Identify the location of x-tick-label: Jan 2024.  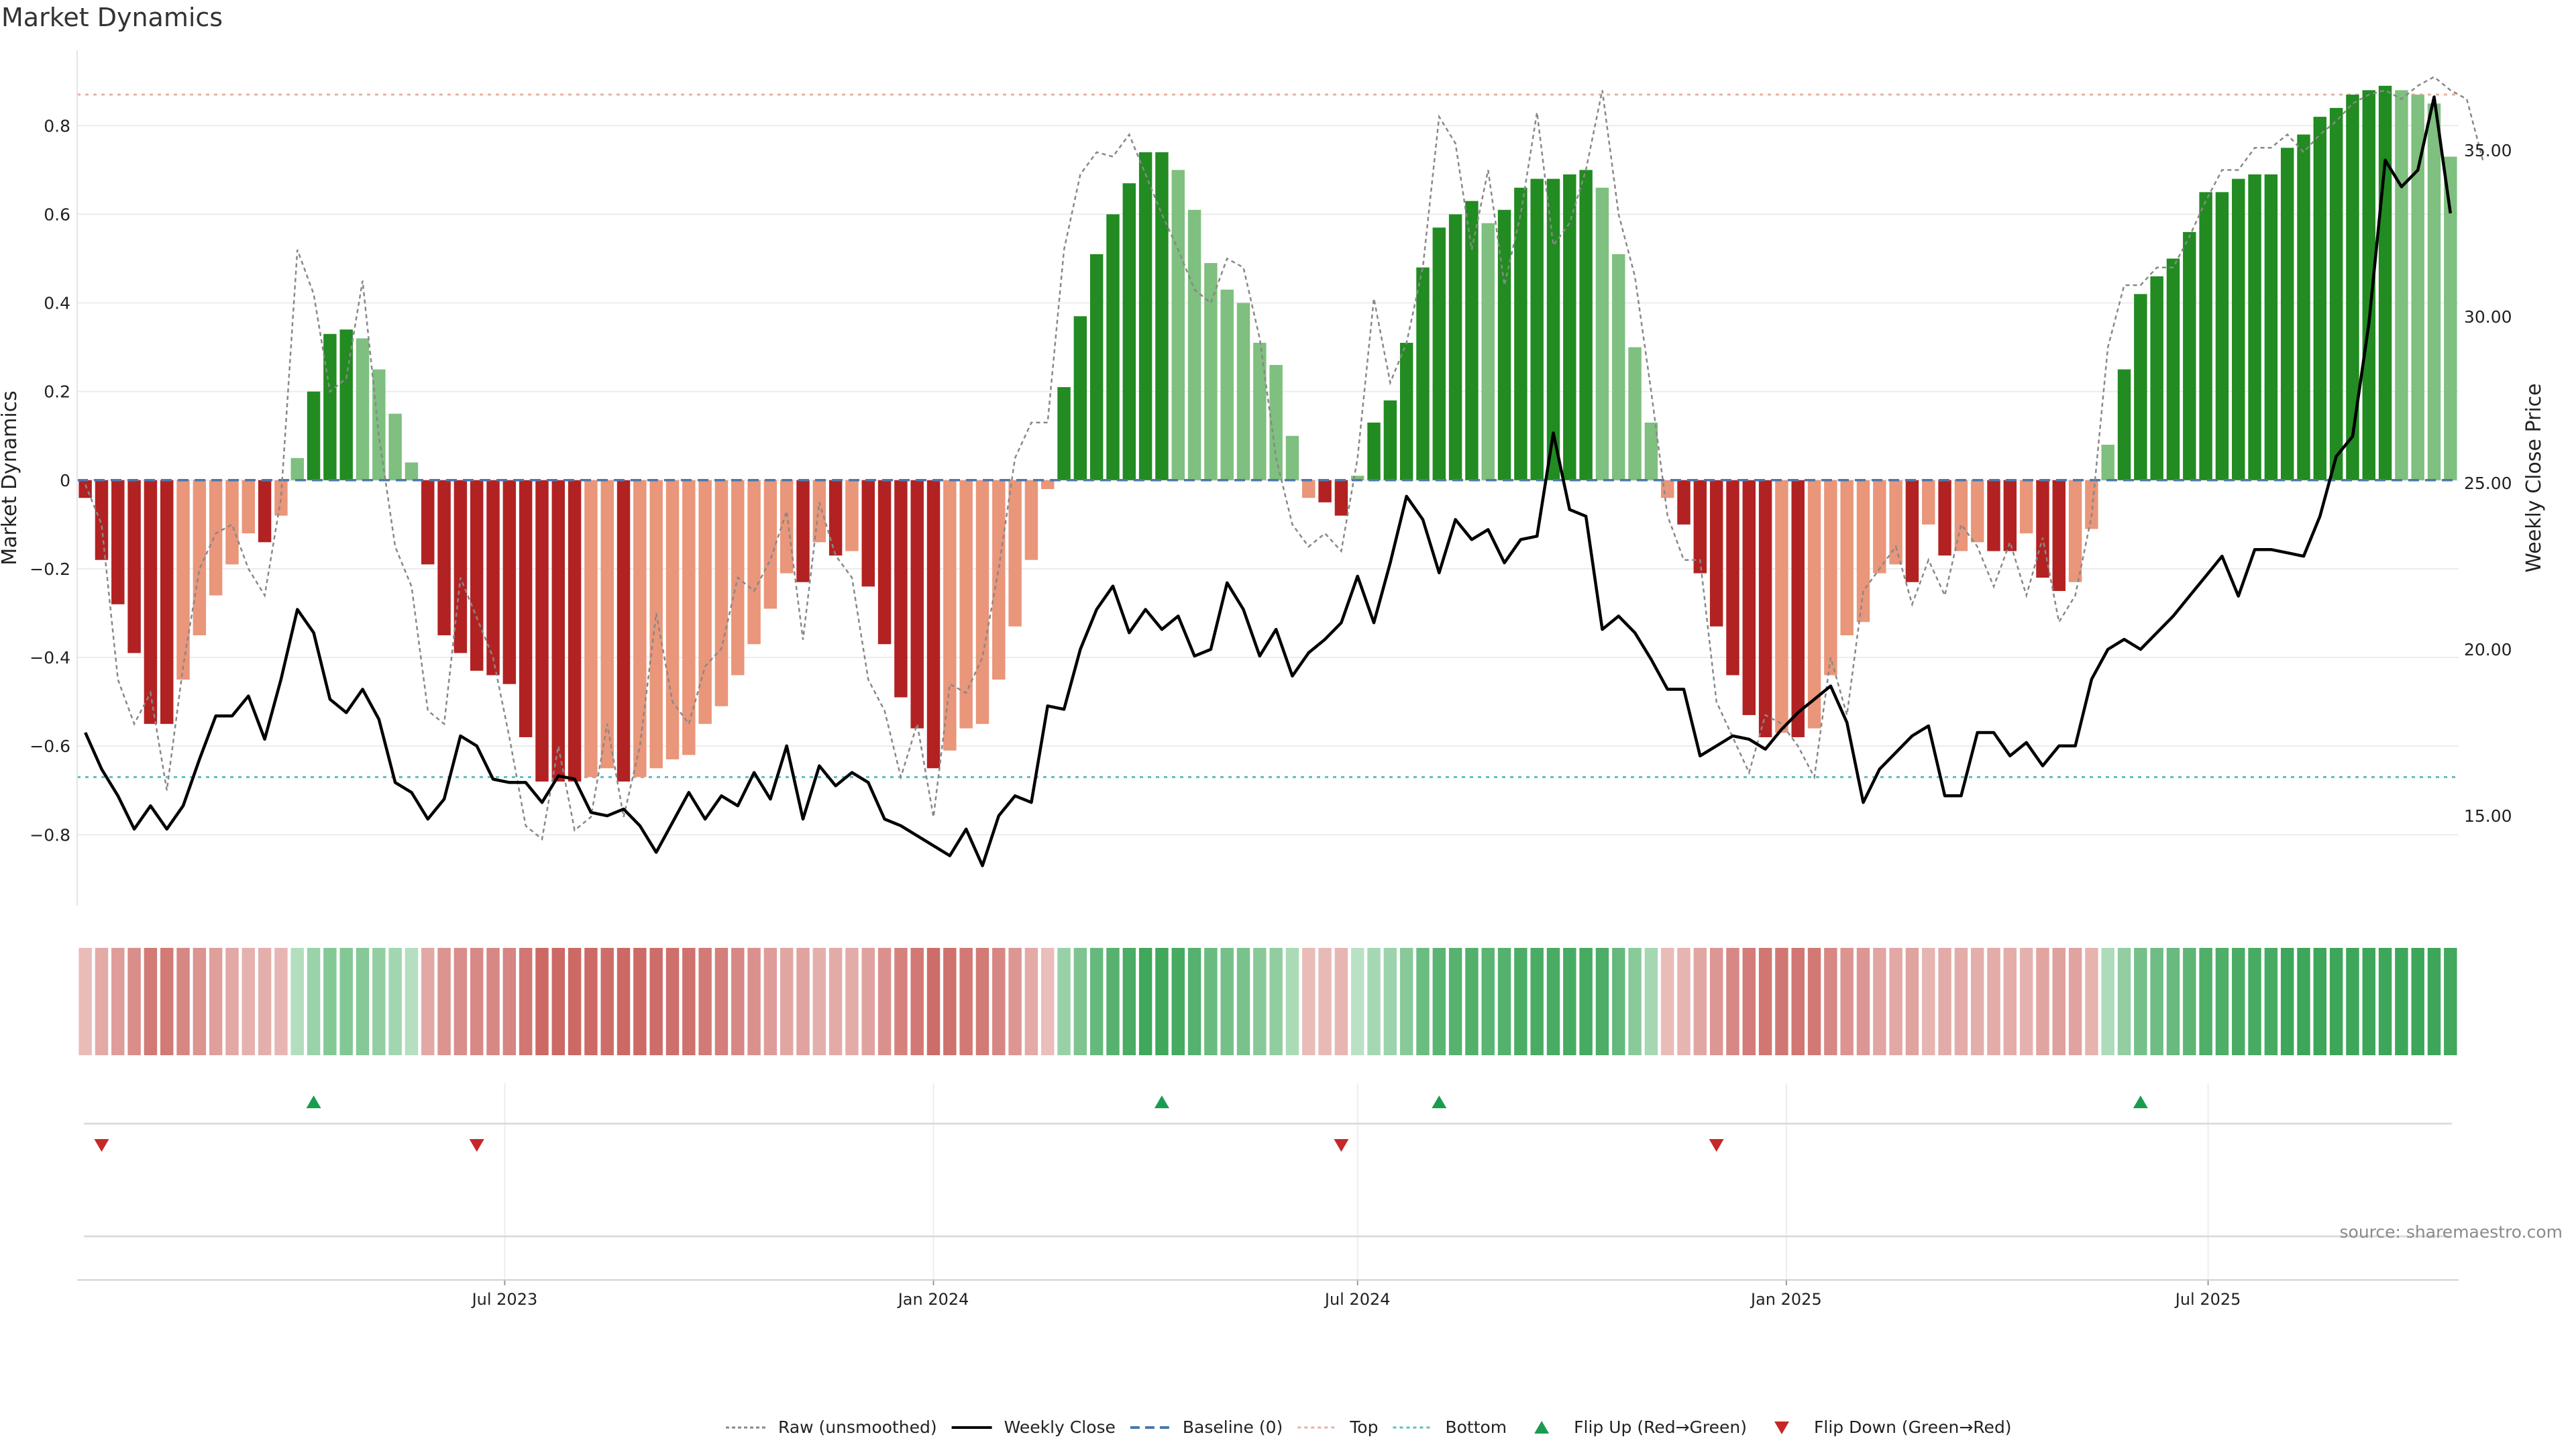
(933, 1299).